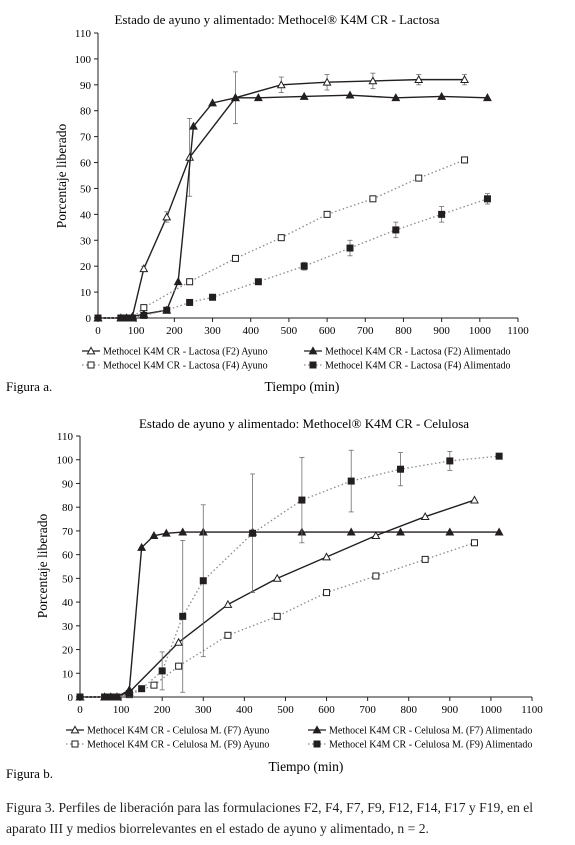 This screenshot has height=845, width=575. Describe the element at coordinates (68, 674) in the screenshot. I see `y-tick-label: 10` at that location.